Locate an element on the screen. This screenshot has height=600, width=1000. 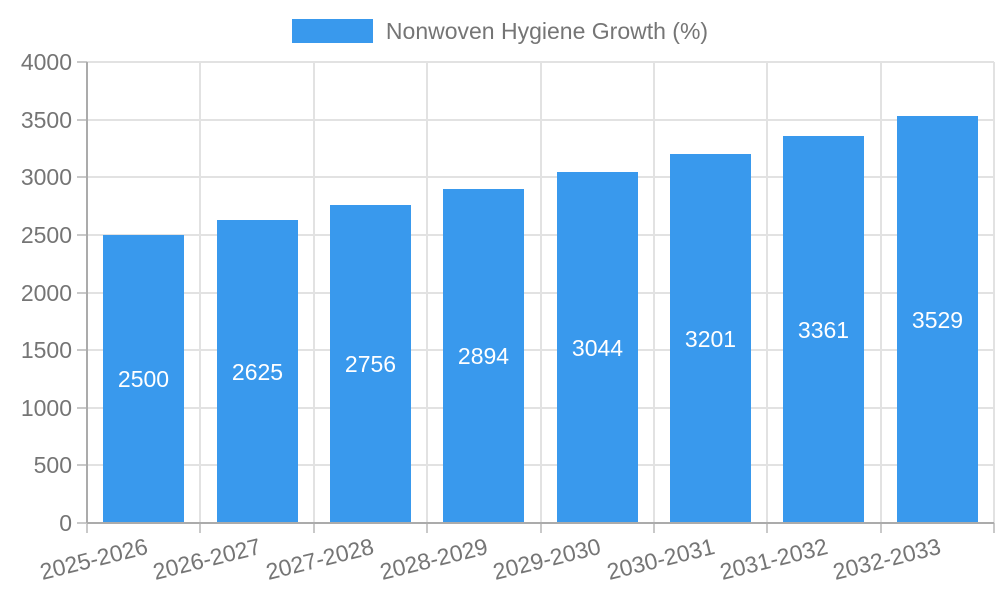
x-axis-line is located at coordinates (540, 523).